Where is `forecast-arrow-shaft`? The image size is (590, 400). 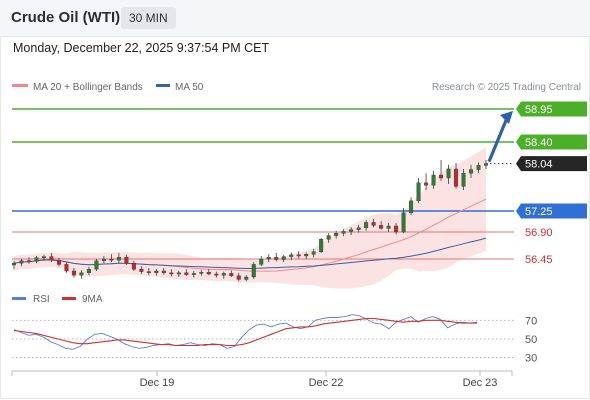 forecast-arrow-shaft is located at coordinates (498, 140).